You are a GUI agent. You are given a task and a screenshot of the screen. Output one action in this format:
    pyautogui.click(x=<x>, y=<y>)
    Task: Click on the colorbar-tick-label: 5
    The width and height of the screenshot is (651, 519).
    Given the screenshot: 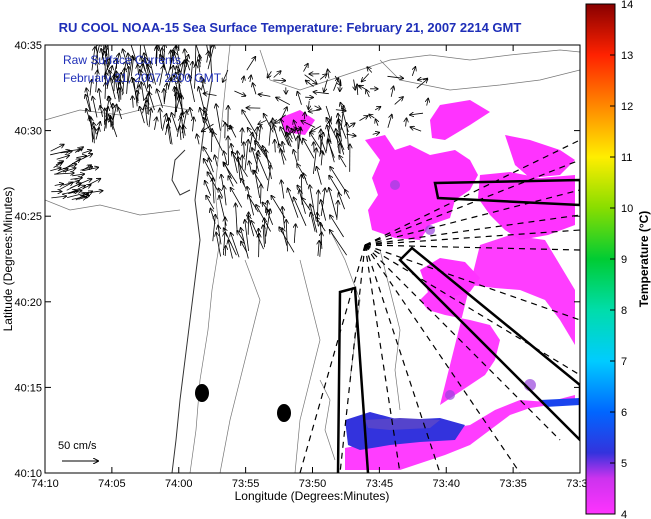 What is the action you would take?
    pyautogui.click(x=624, y=464)
    